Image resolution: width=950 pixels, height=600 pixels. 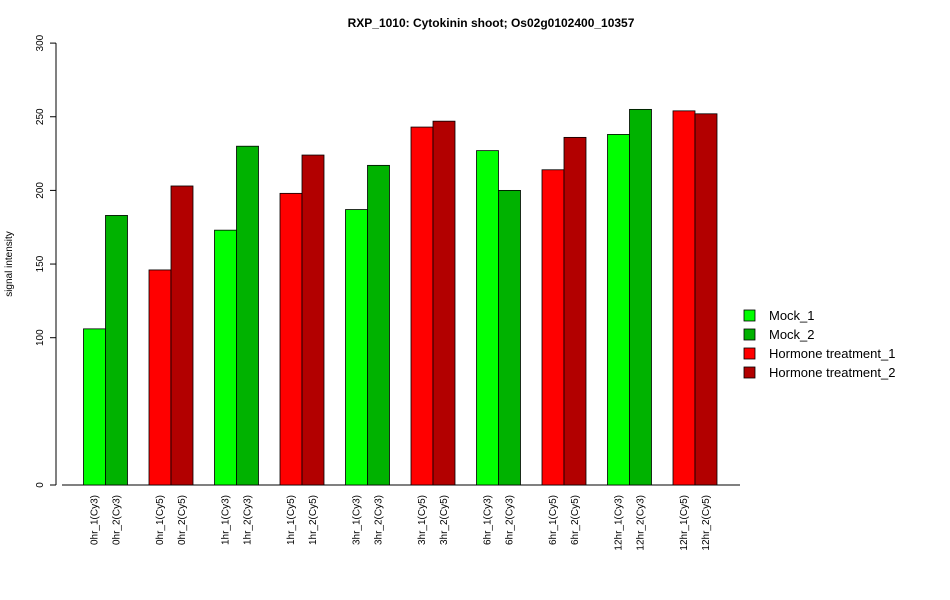 I want to click on y-tick-label: 200, so click(x=40, y=190).